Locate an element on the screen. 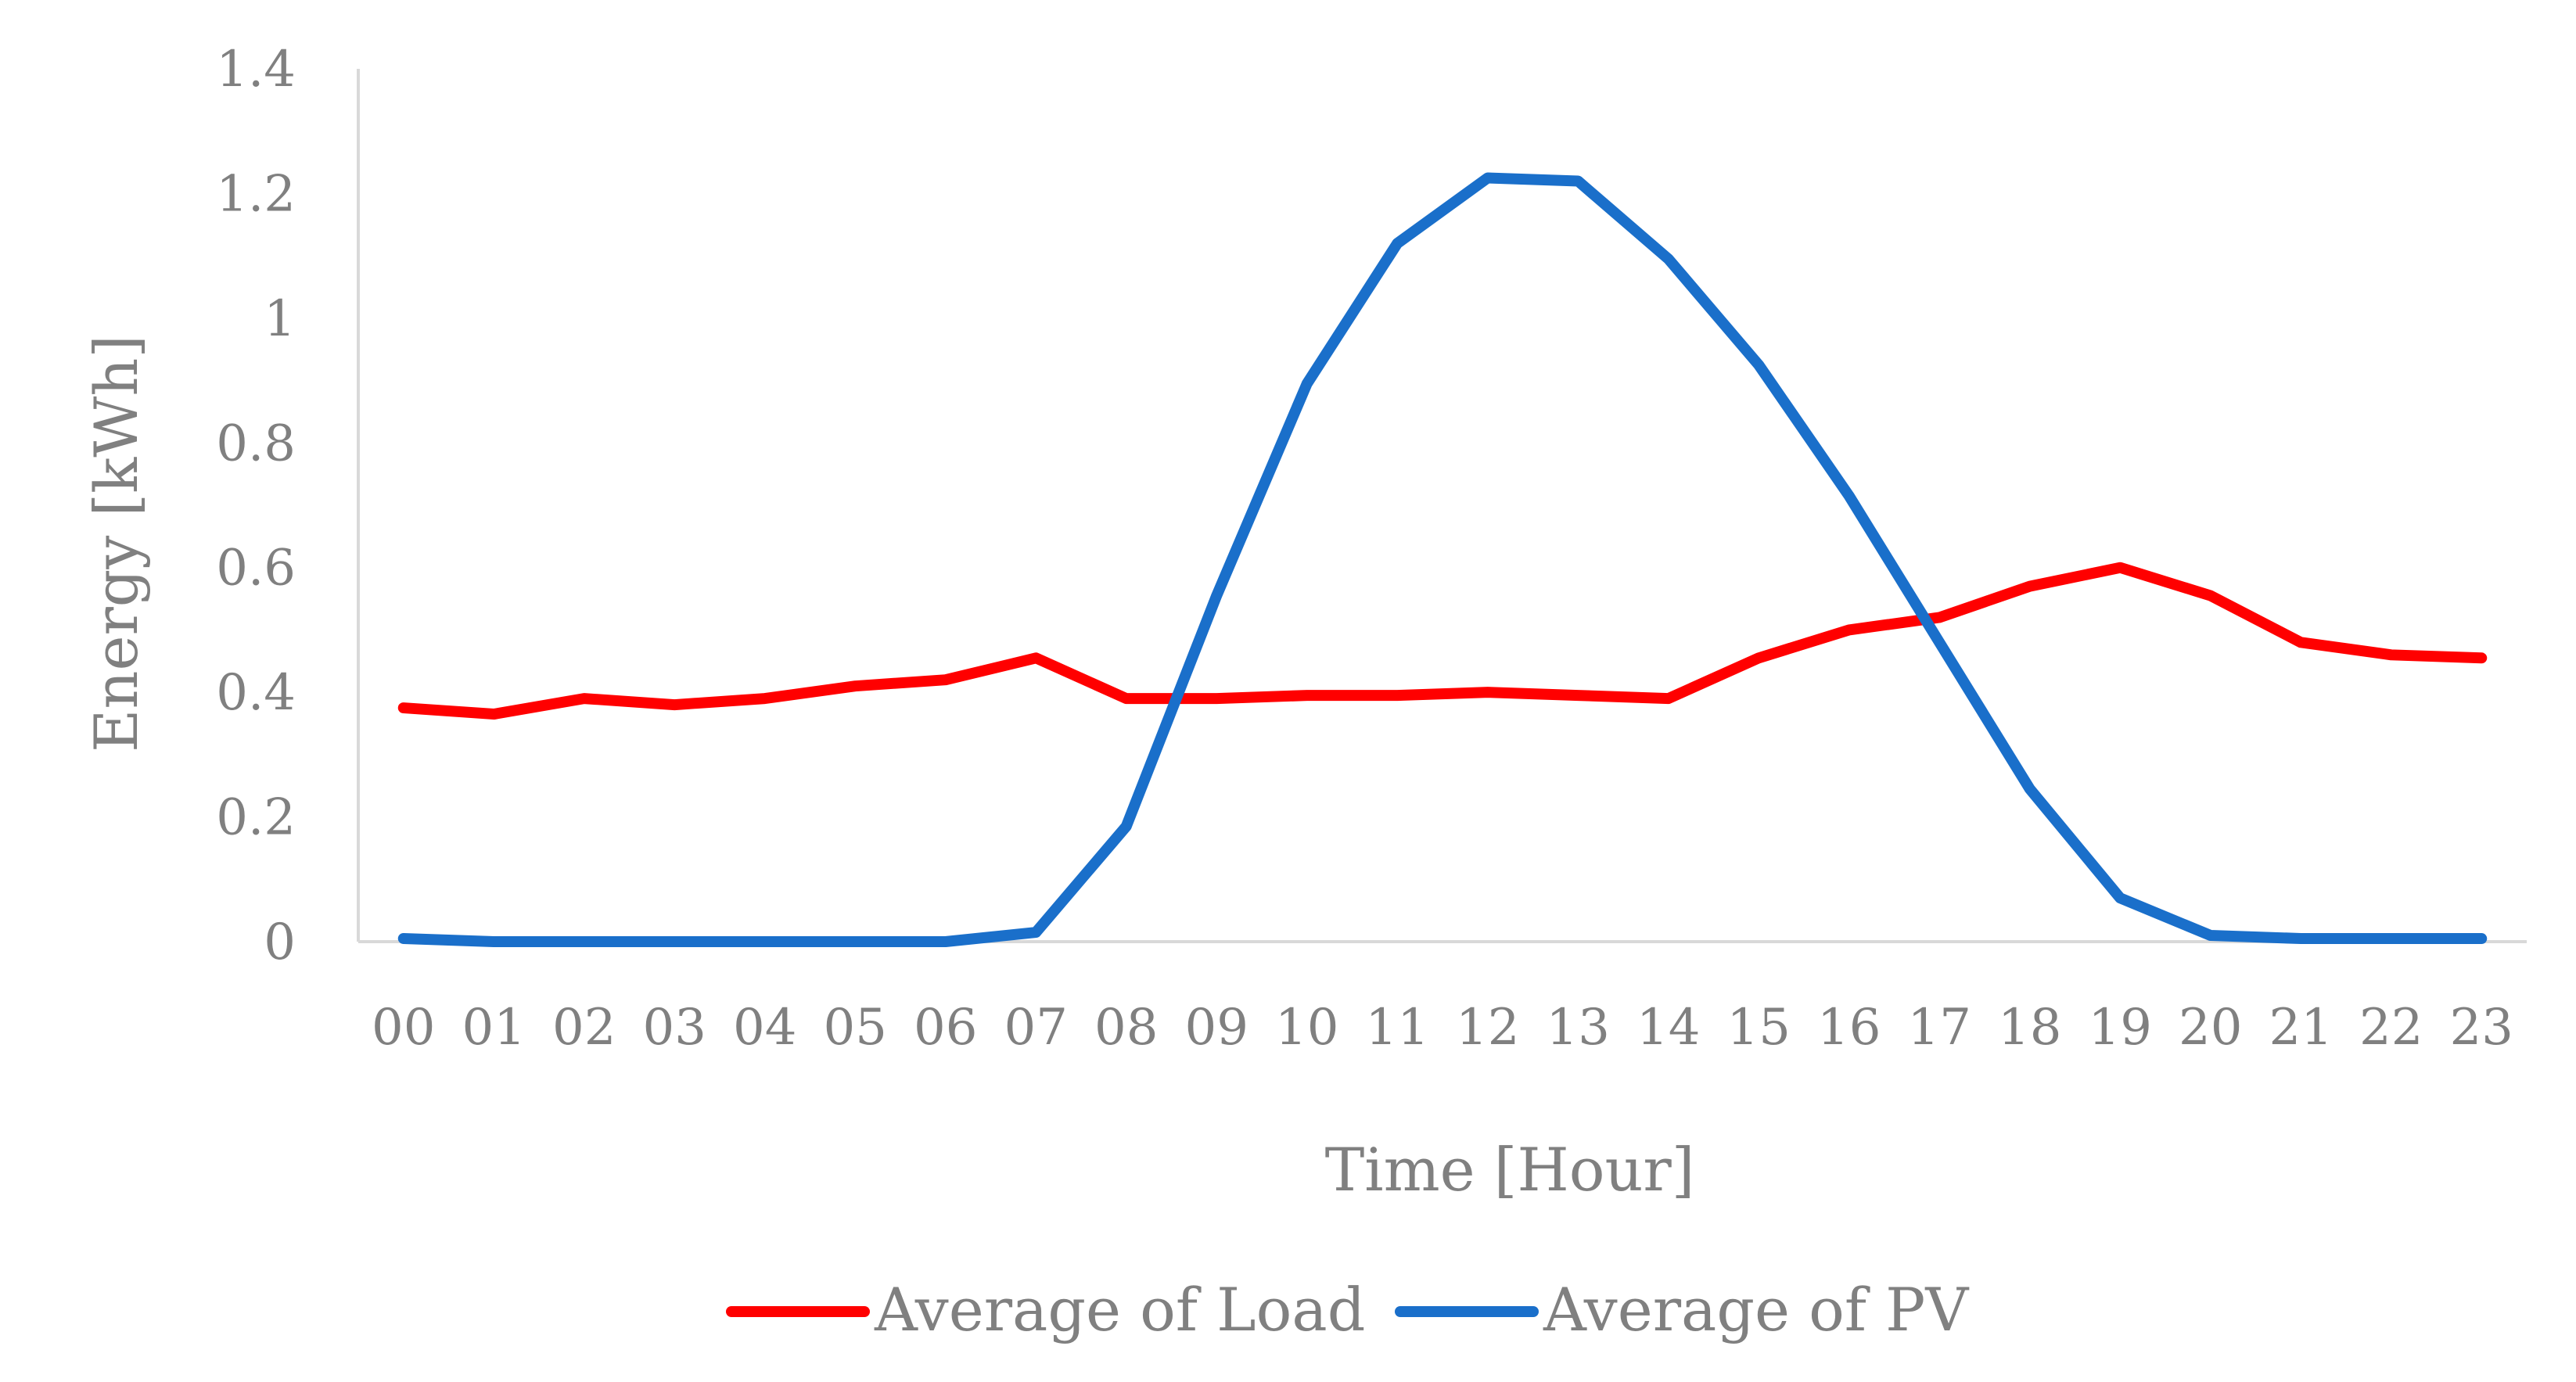  x-tick-label: 16 is located at coordinates (1849, 1028).